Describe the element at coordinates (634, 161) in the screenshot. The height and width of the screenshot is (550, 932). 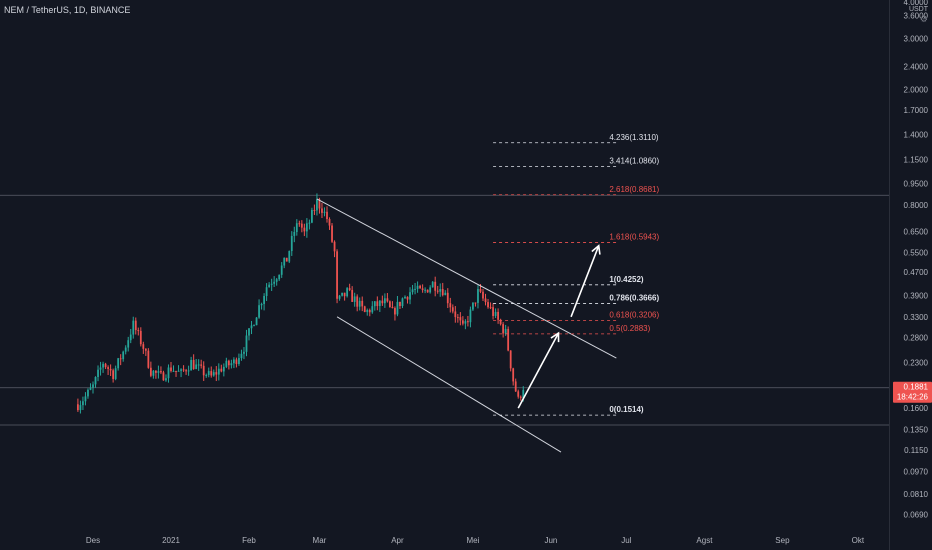
I see `fib-level-label: 3.414(1.0860)` at that location.